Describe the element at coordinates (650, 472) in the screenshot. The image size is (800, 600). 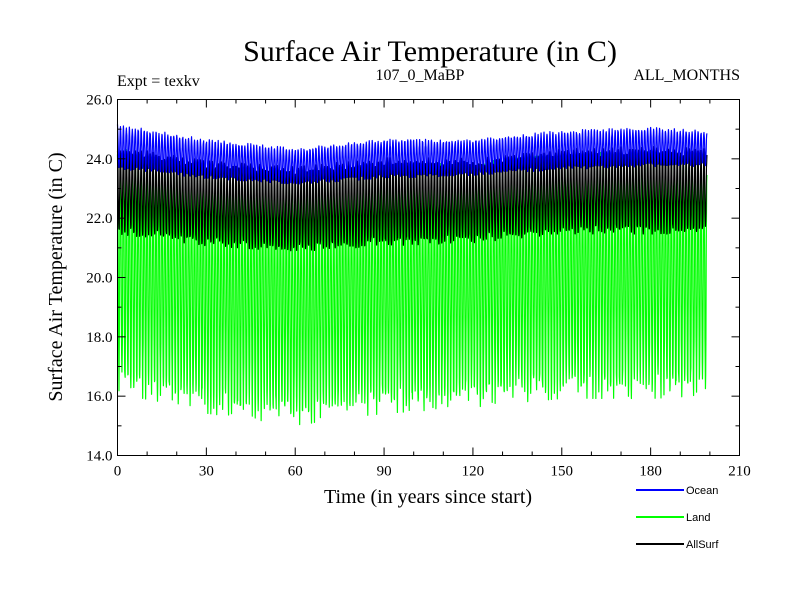
I see `x-tick-label: 180` at that location.